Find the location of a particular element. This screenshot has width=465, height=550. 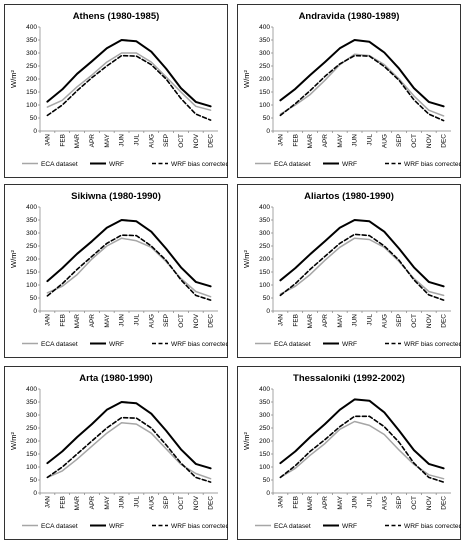

chart-title: Sikiwna (1980-1990) is located at coordinates (116, 196).